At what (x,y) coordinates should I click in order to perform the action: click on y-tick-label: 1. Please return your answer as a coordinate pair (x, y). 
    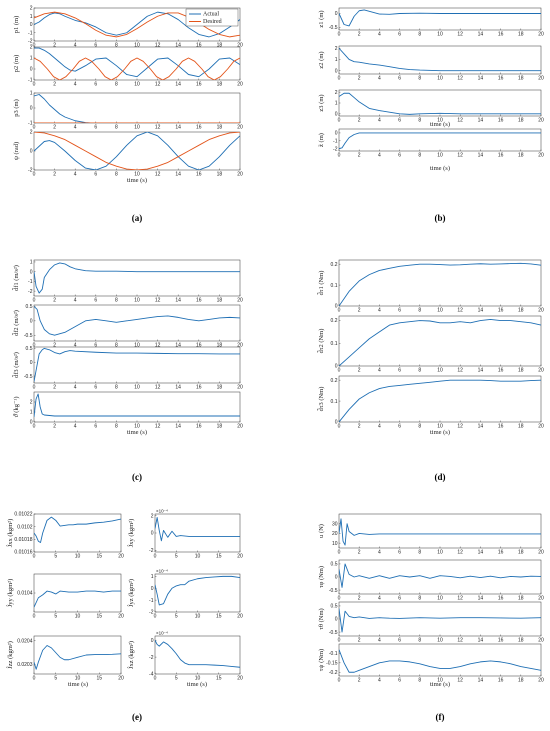
    Looking at the image, I should click on (336, 60).